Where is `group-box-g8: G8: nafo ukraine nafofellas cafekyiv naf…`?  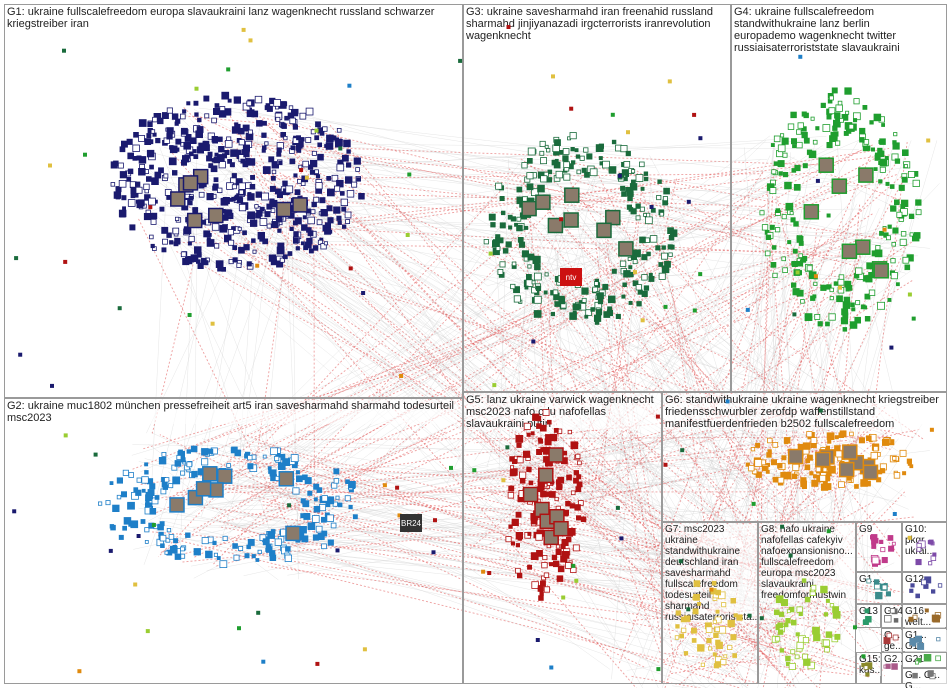 group-box-g8: G8: nafo ukraine nafofellas cafekyiv naf… is located at coordinates (807, 603).